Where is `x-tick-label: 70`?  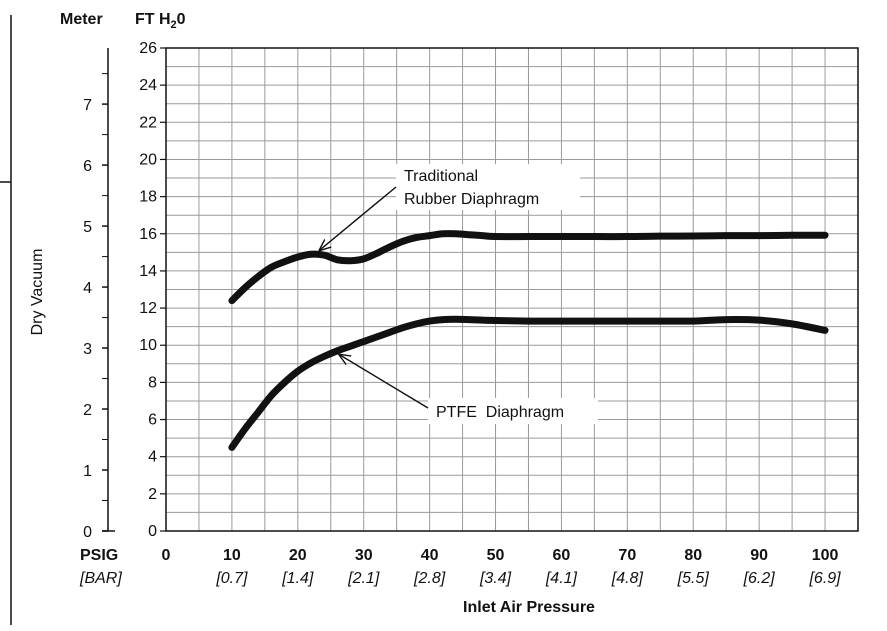
x-tick-label: 70 is located at coordinates (627, 555).